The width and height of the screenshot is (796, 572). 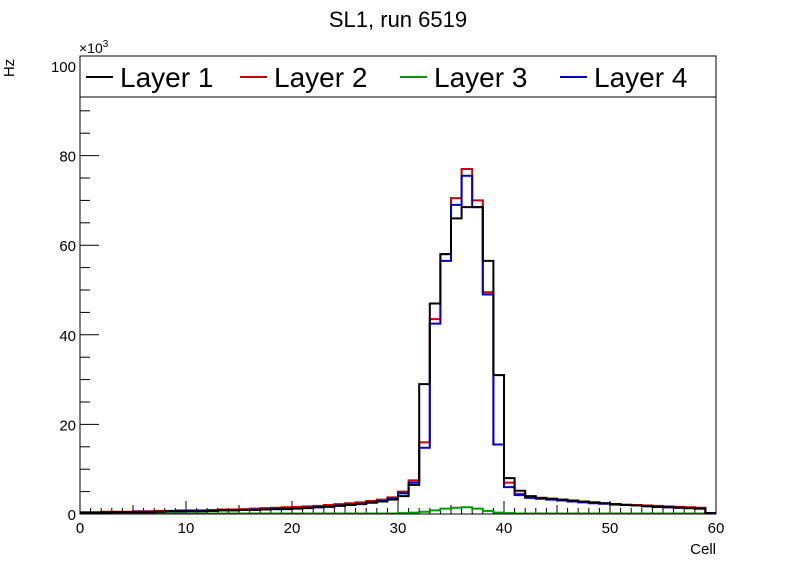 What do you see at coordinates (716, 528) in the screenshot?
I see `x-tick-label: 60` at bounding box center [716, 528].